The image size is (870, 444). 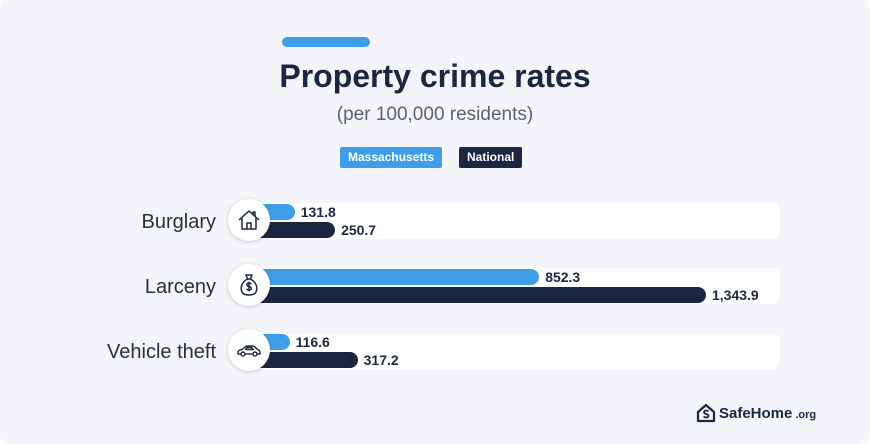 What do you see at coordinates (381, 360) in the screenshot?
I see `value-label-national: 317.2` at bounding box center [381, 360].